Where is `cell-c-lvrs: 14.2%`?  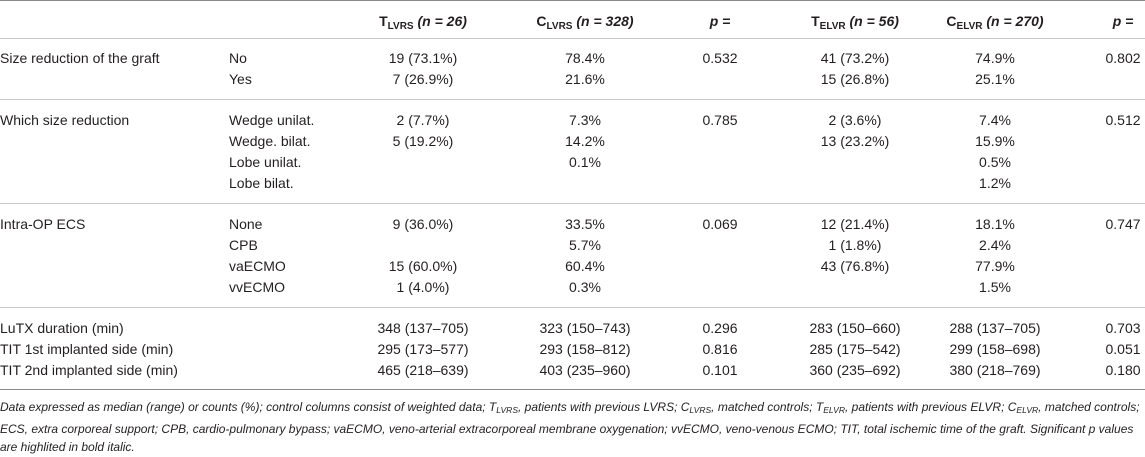
cell-c-lvrs: 14.2% is located at coordinates (585, 141).